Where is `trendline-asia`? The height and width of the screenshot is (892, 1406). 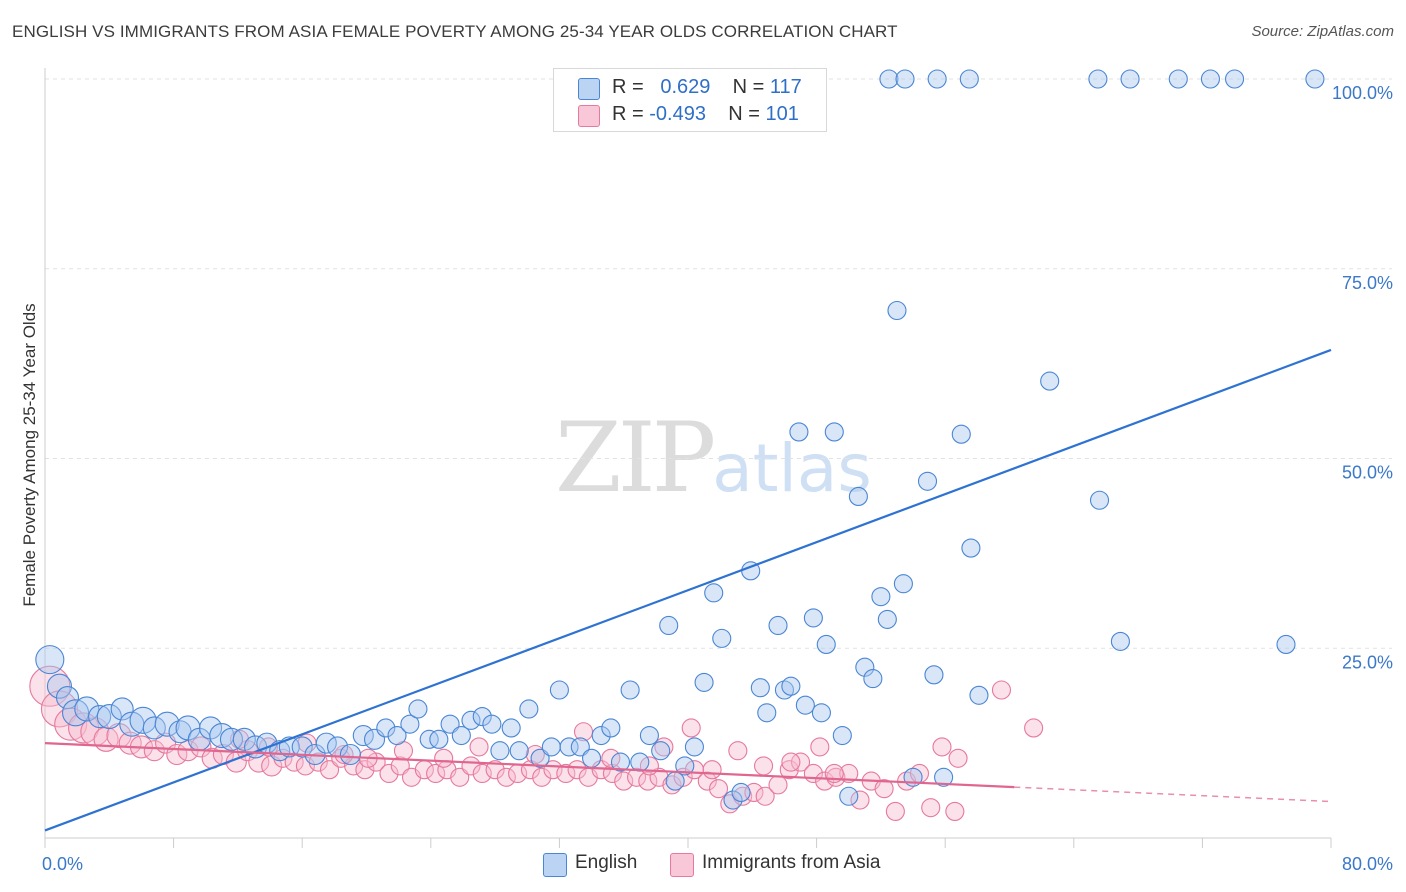
trendline-asia is located at coordinates (529, 765).